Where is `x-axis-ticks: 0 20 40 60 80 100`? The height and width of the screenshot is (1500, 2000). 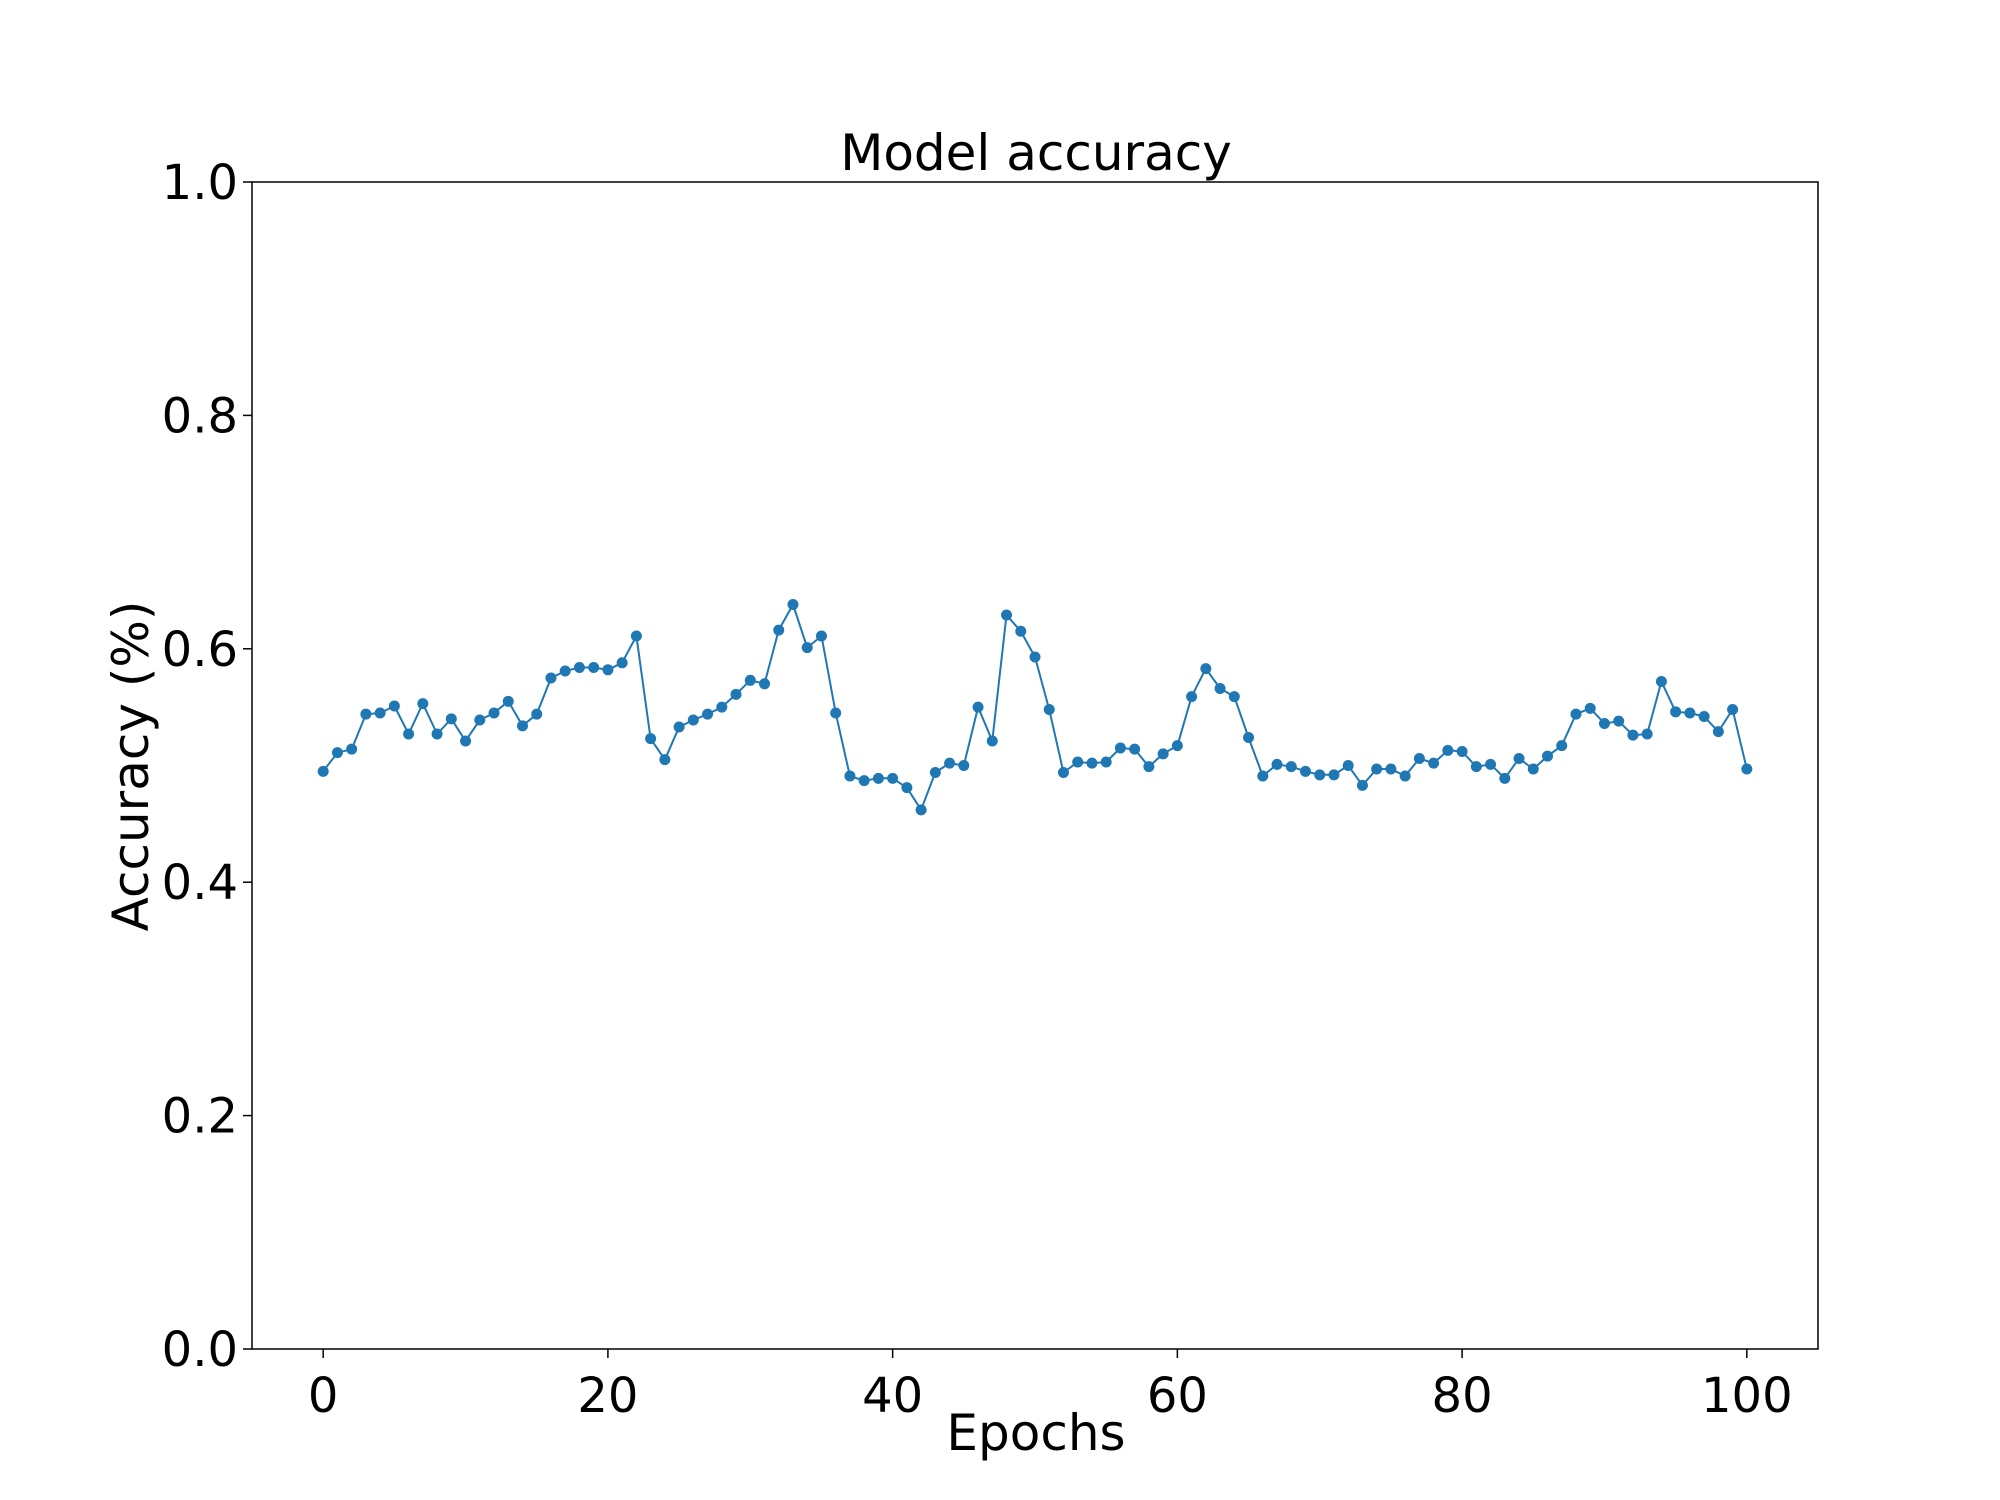
x-axis-ticks: 0 20 40 60 80 100 is located at coordinates (1050, 1386).